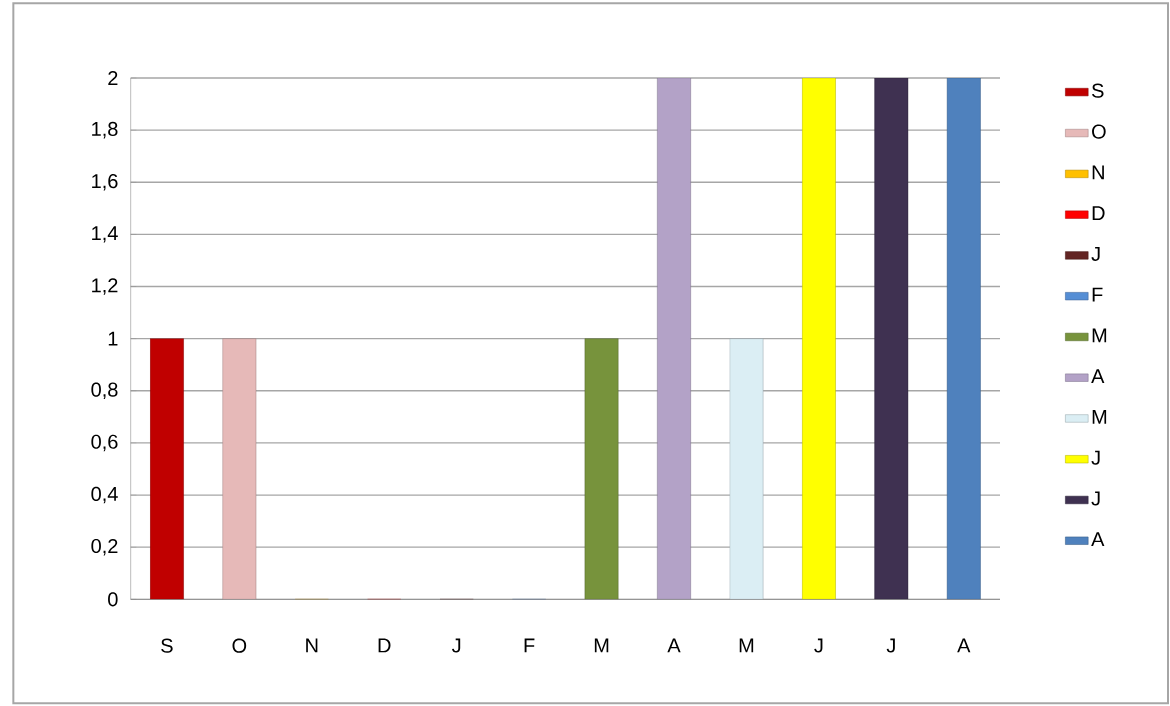 This screenshot has height=706, width=1170. Describe the element at coordinates (312, 645) in the screenshot. I see `x-tick-label: N` at that location.